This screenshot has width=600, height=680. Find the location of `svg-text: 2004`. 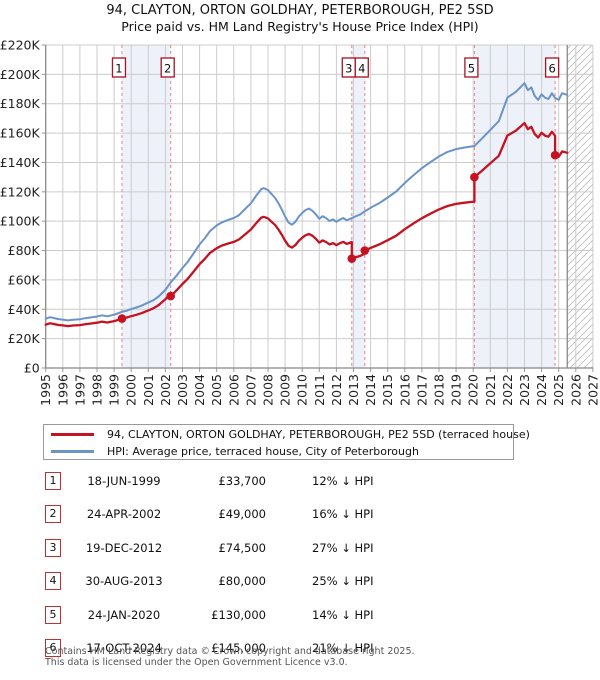

svg-text: 2004 is located at coordinates (199, 390).